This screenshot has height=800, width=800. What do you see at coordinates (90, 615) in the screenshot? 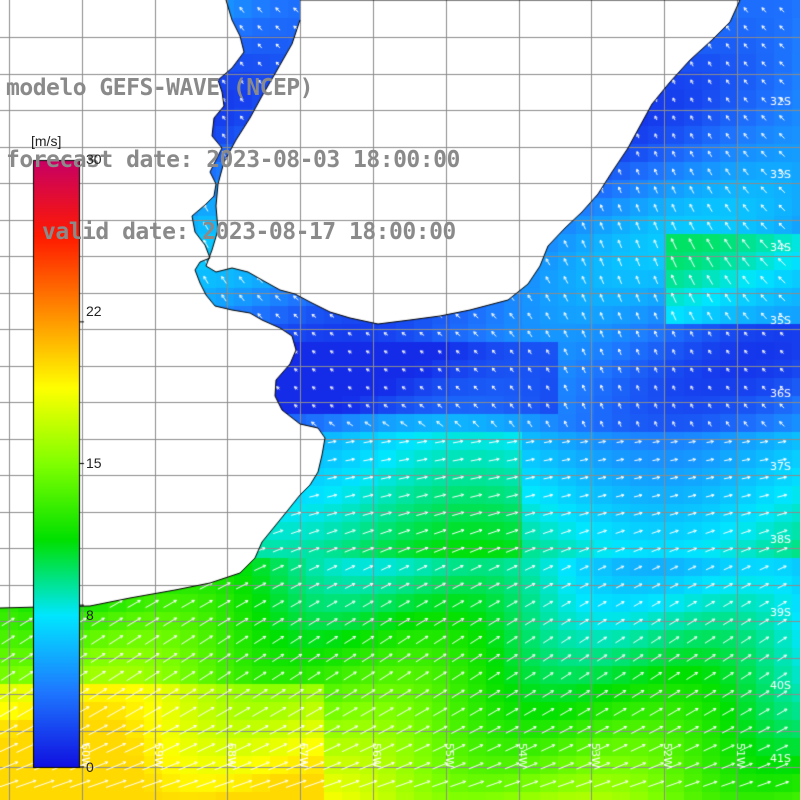
I see `colorbar-tick-8: 8` at bounding box center [90, 615].